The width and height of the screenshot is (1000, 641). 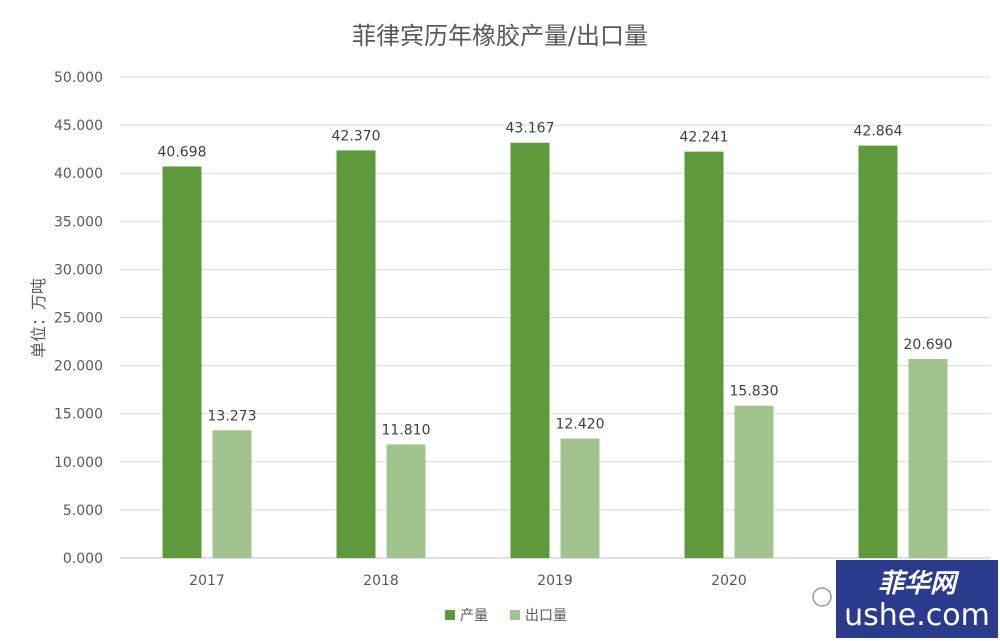 I want to click on data-label: 12.420, so click(x=580, y=425).